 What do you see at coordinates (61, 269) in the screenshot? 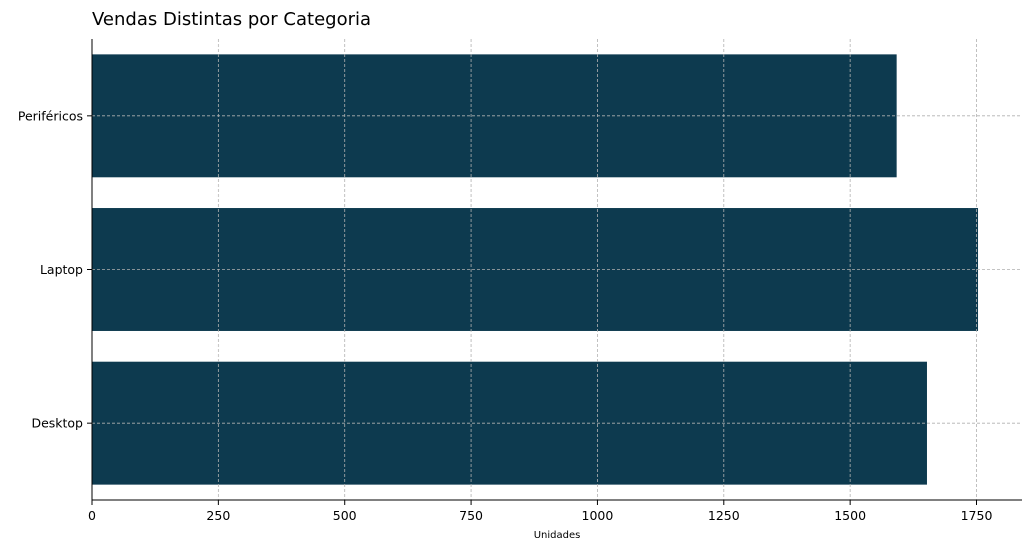
I see `y-tick-label: Laptop` at bounding box center [61, 269].